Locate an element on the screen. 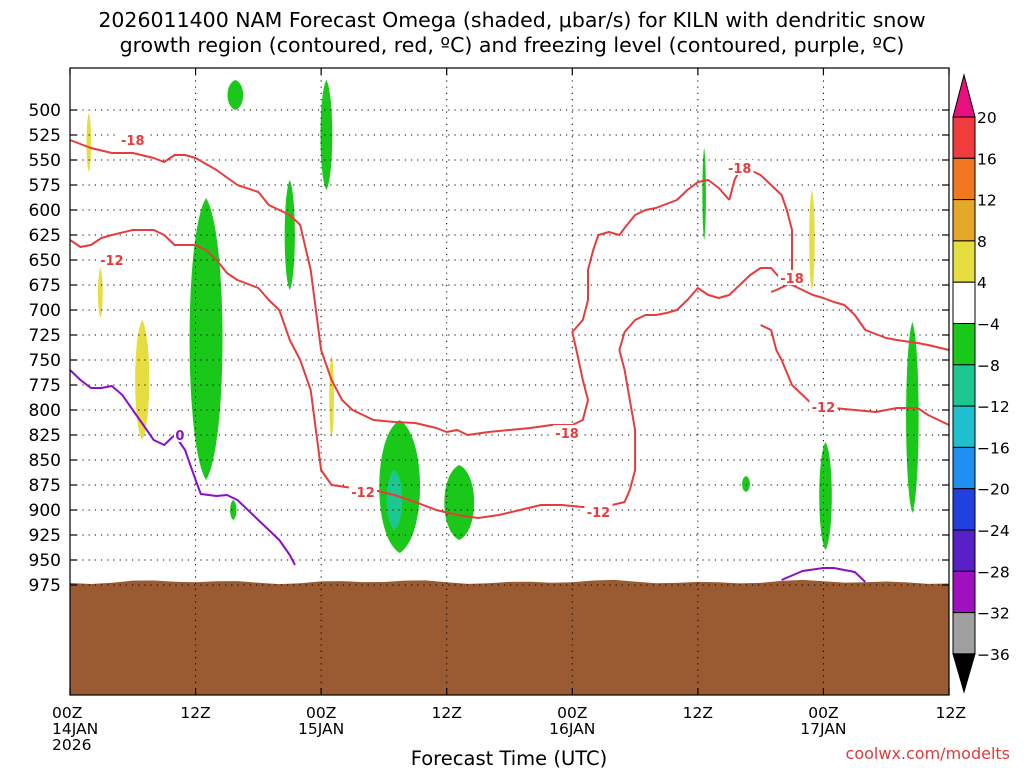 This screenshot has width=1024, height=768. y-tick-label: 700 is located at coordinates (45, 311).